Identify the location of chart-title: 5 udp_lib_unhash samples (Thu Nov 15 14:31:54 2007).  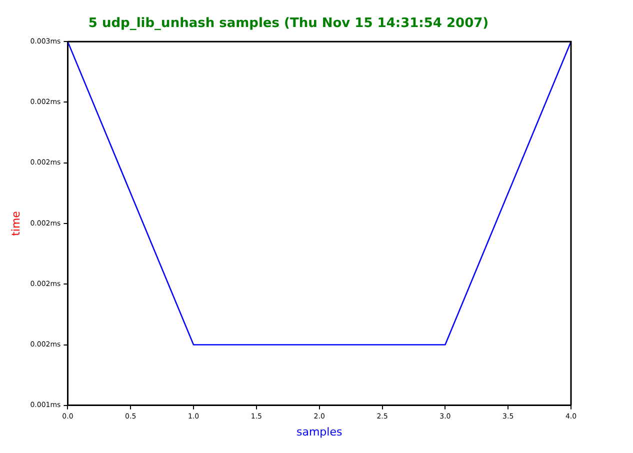
(288, 24).